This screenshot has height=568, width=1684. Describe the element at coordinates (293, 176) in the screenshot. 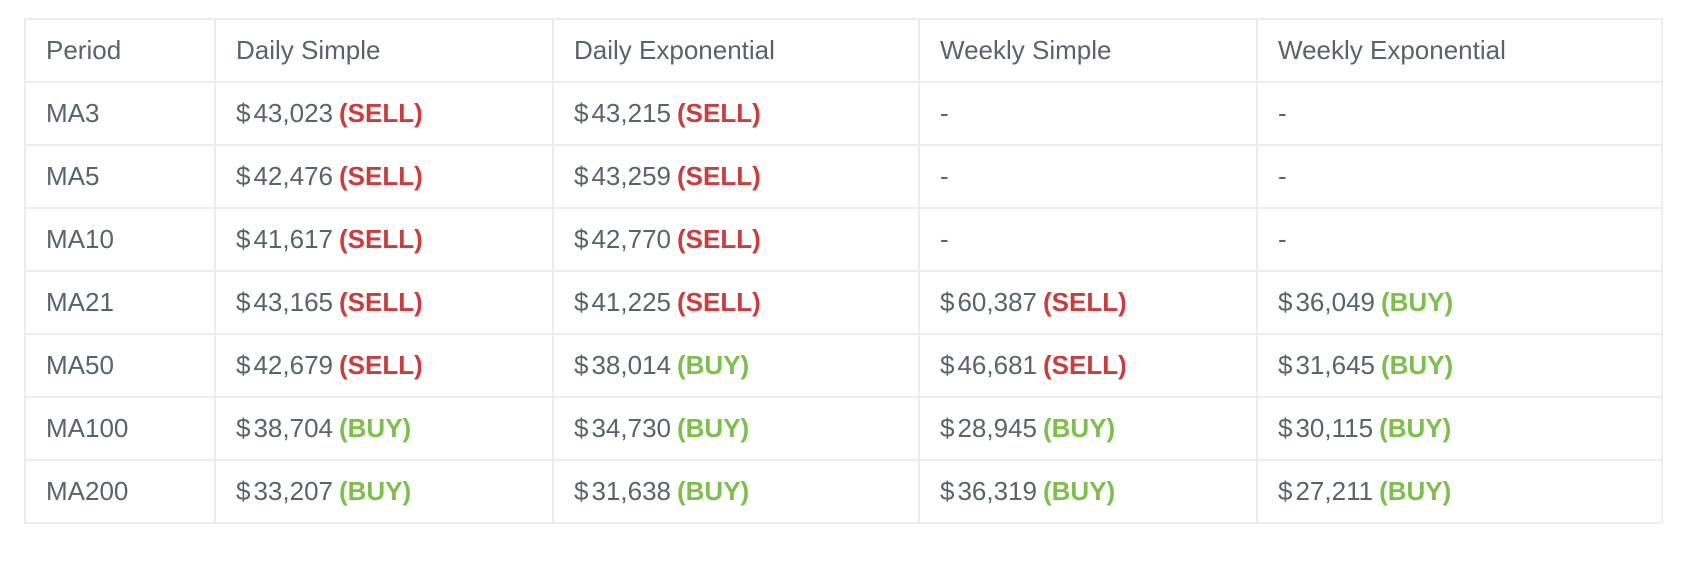

I see `price-value: 42,476` at that location.